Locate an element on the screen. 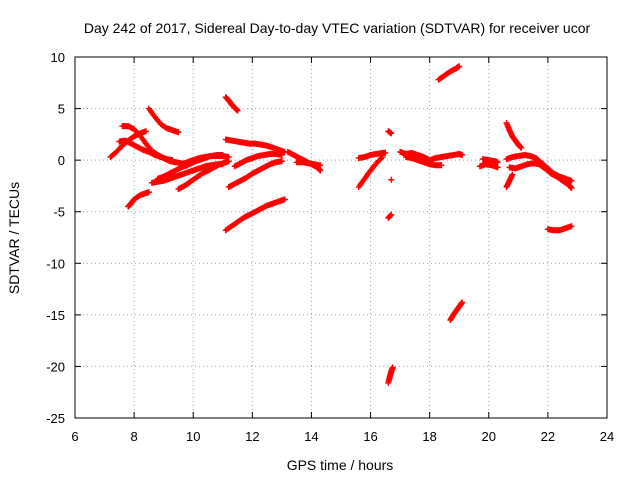 The width and height of the screenshot is (640, 480). y-tick-label: -5 is located at coordinates (59, 212).